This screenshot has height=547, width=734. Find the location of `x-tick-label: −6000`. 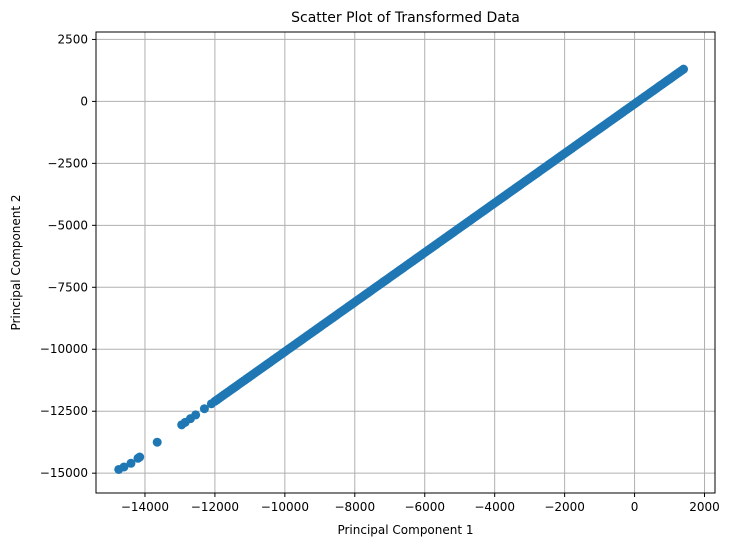

x-tick-label: −6000 is located at coordinates (424, 507).